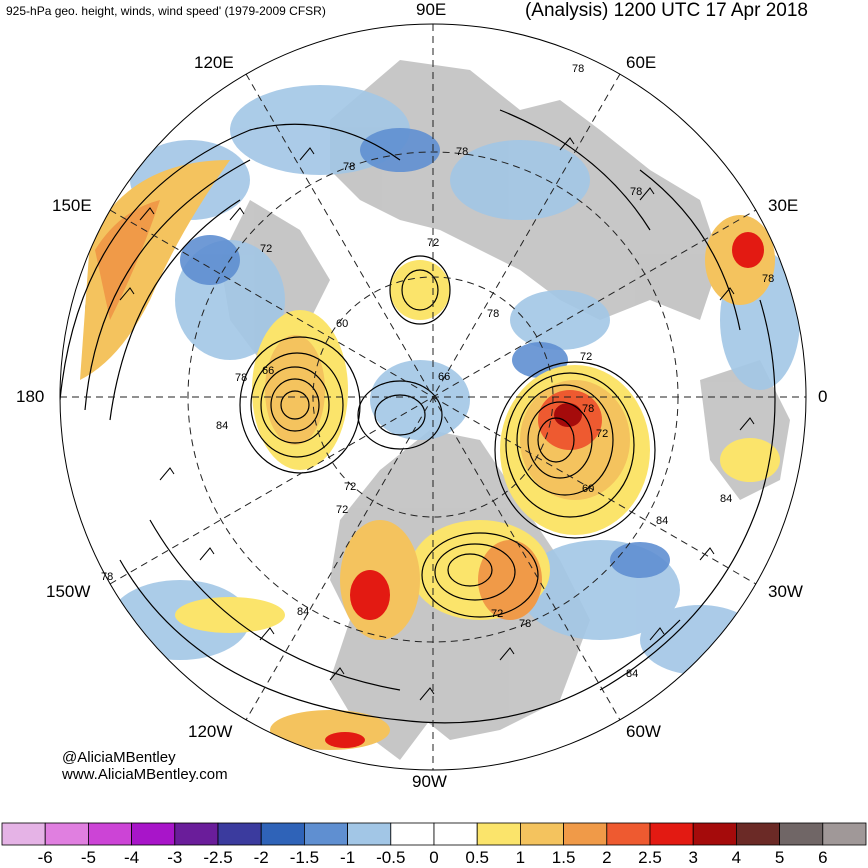 Image resolution: width=868 pixels, height=868 pixels. I want to click on lon-label-60e: 60E, so click(641, 62).